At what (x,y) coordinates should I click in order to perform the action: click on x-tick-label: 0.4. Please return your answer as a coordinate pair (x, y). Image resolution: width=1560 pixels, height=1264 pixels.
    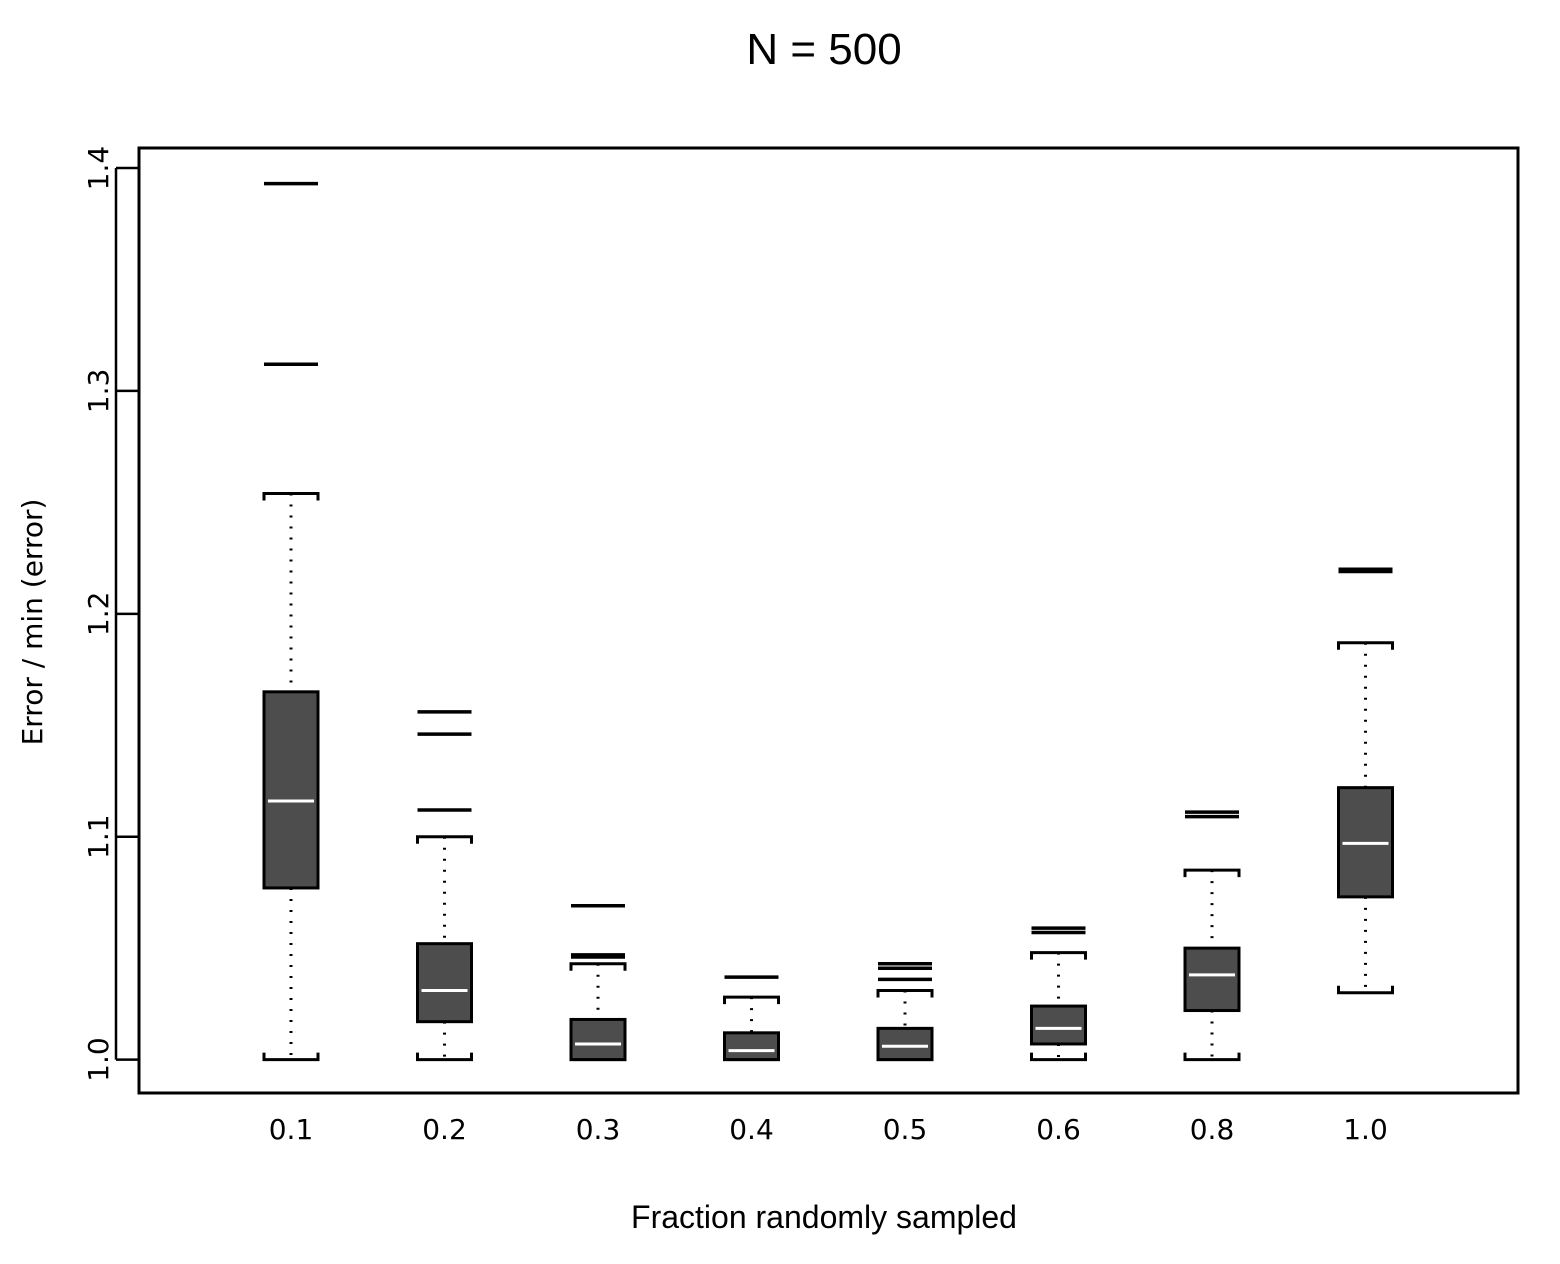
    Looking at the image, I should click on (751, 1129).